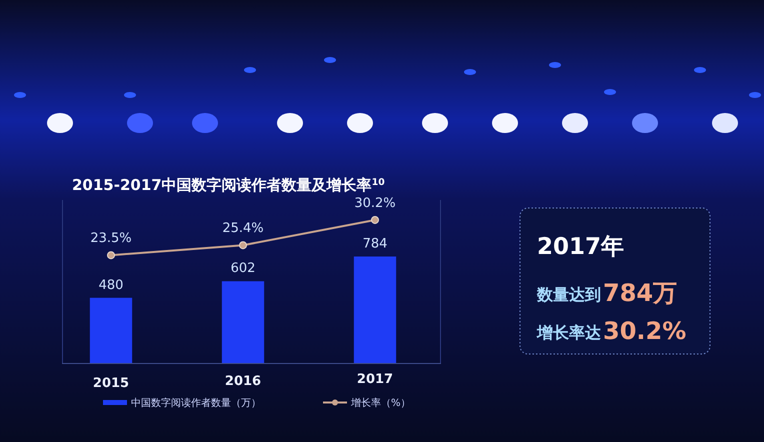 The image size is (764, 442). I want to click on legend-label: 中国数字阅读作者数量（万）, so click(196, 403).